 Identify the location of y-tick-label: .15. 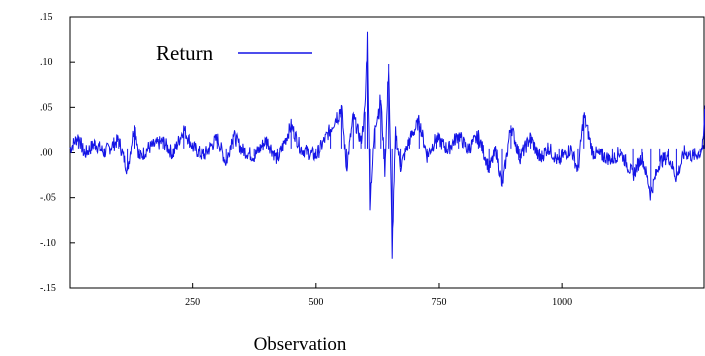
(46, 17).